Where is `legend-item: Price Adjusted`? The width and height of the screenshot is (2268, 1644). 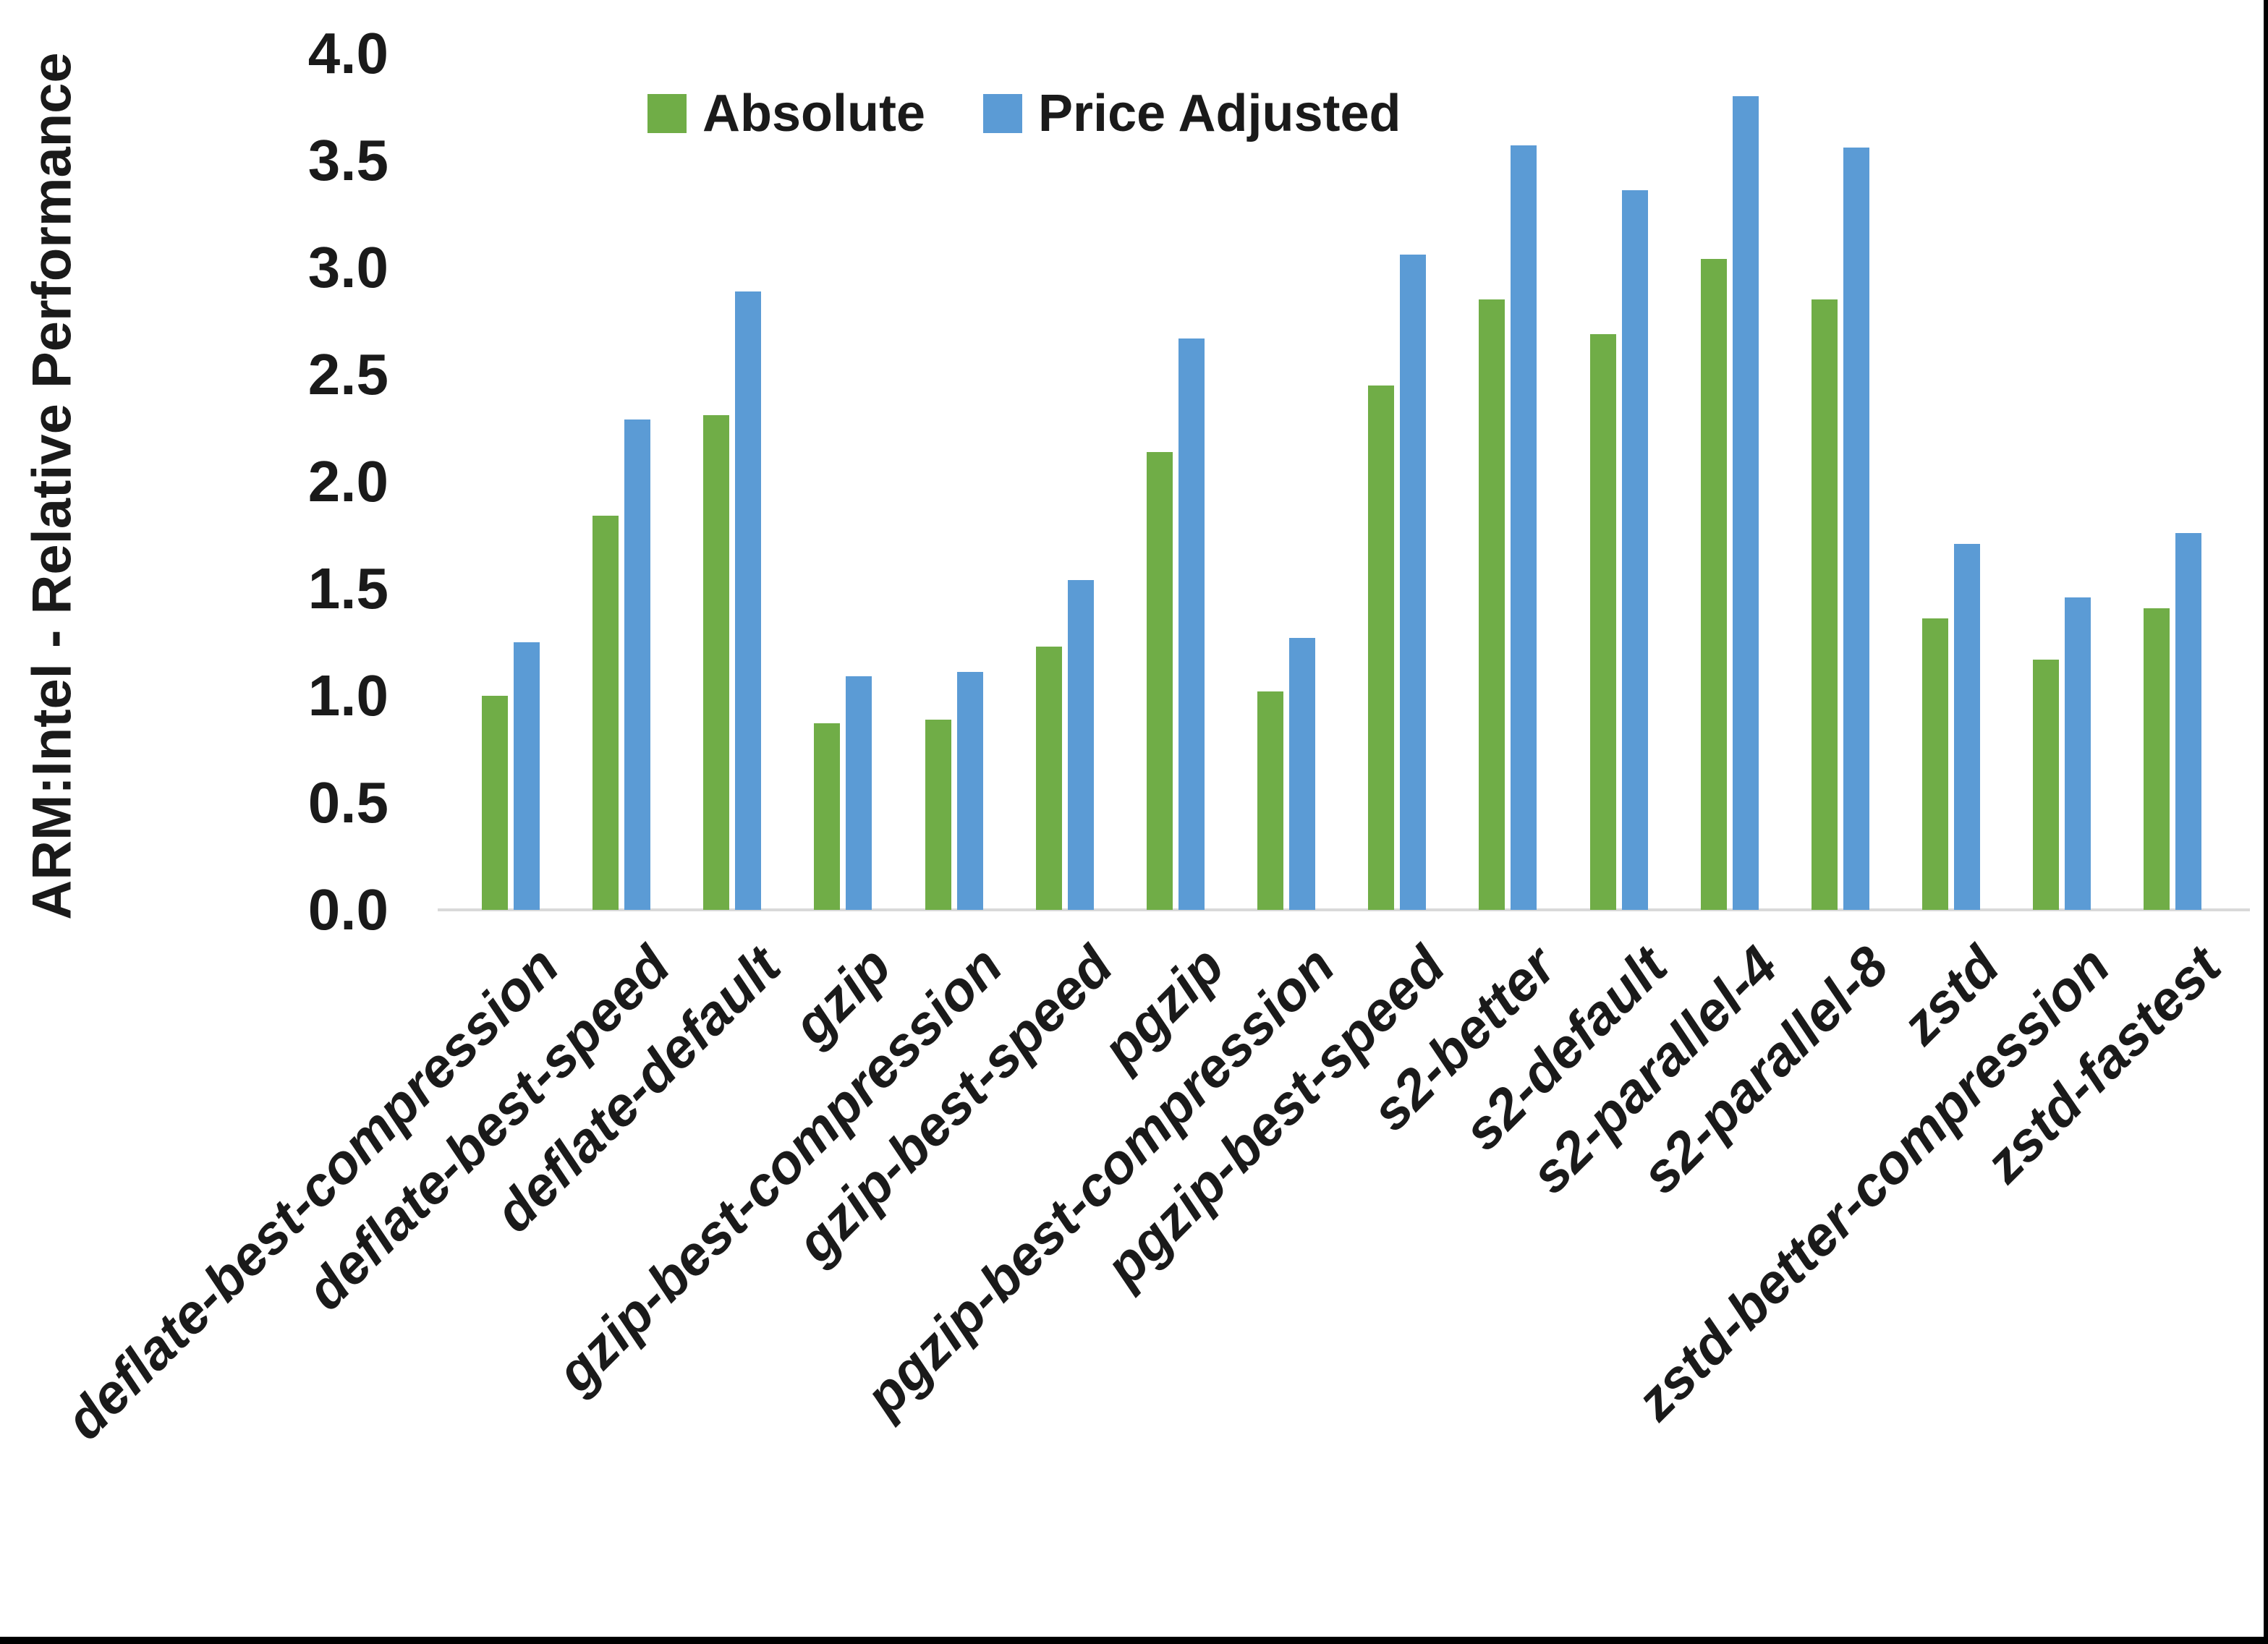
legend-item: Price Adjusted is located at coordinates (1192, 113).